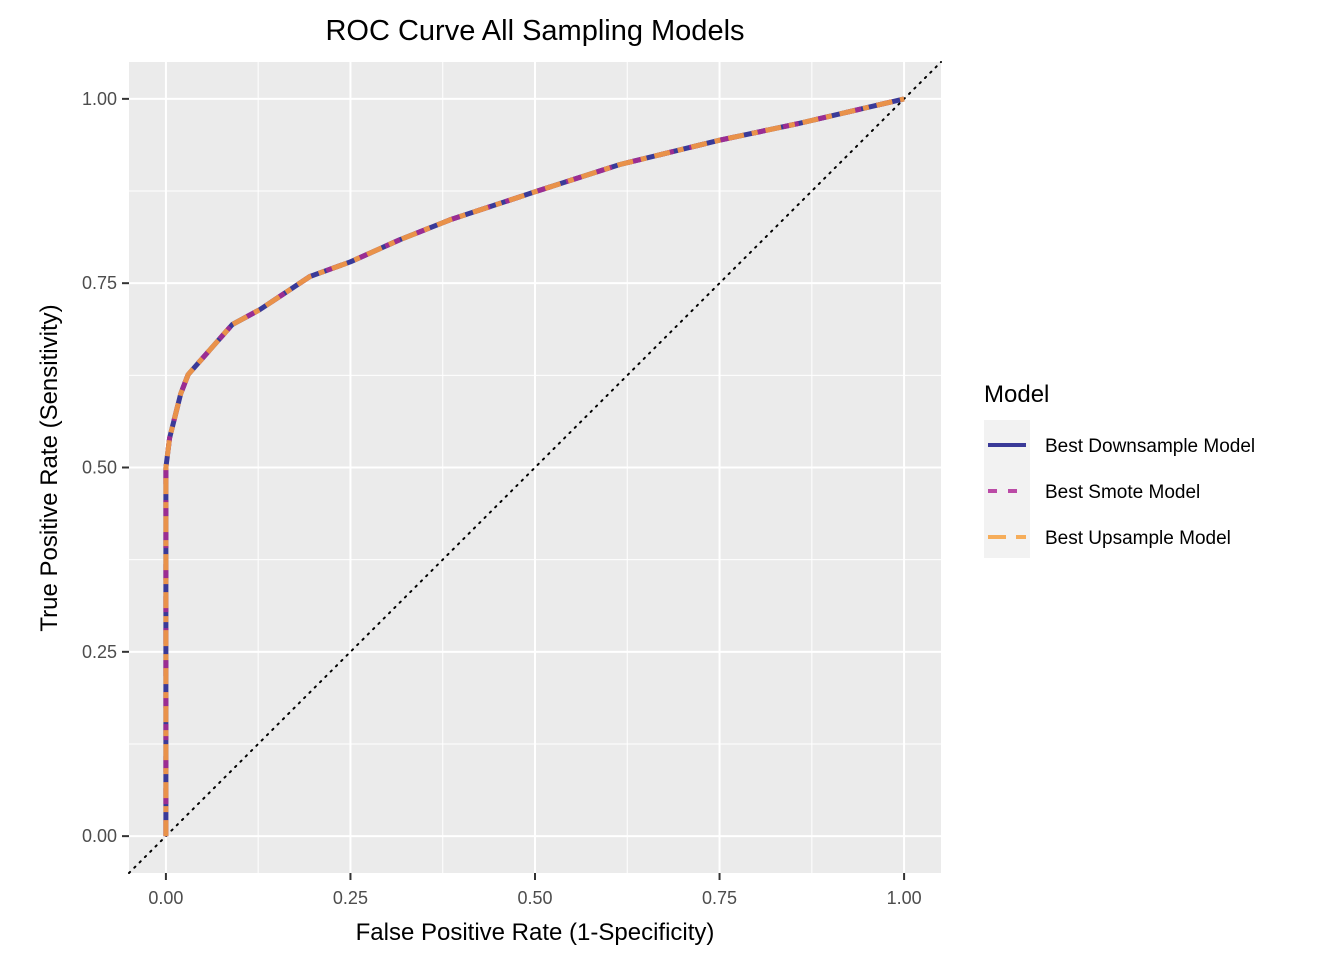 The height and width of the screenshot is (960, 1344). Describe the element at coordinates (99, 652) in the screenshot. I see `y-tick-label: 0.25` at that location.